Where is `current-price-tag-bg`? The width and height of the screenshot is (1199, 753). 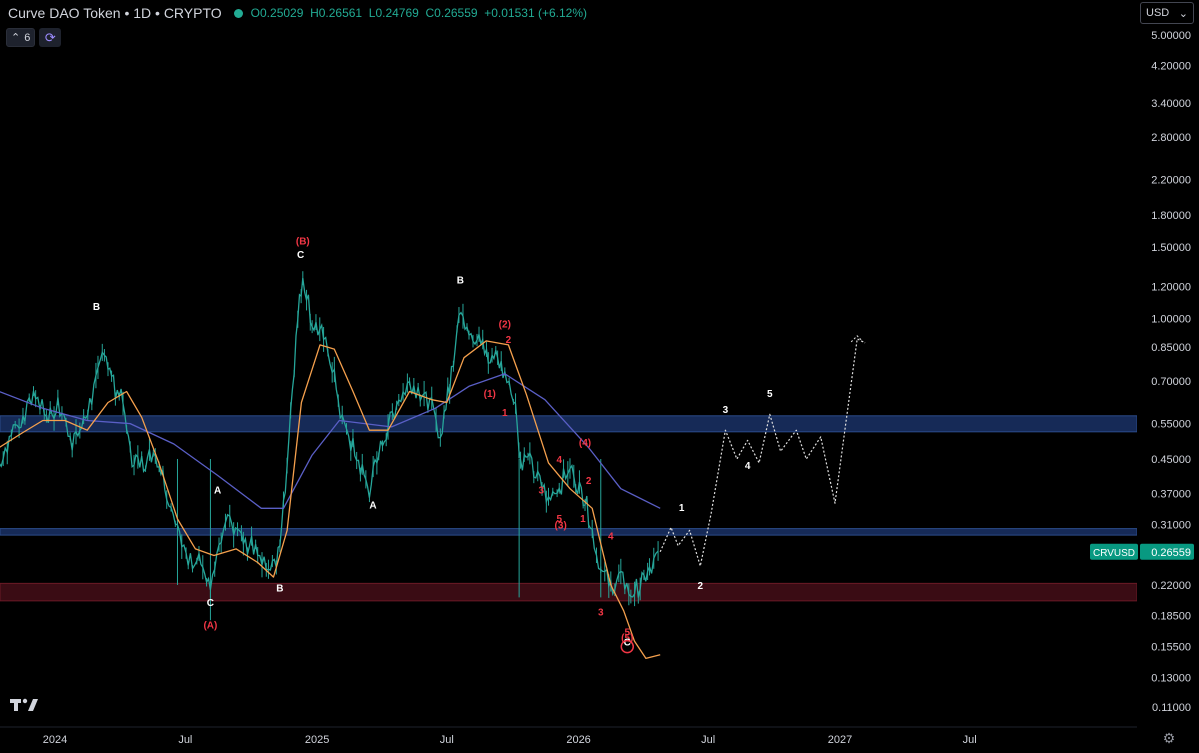 current-price-tag-bg is located at coordinates (1167, 551).